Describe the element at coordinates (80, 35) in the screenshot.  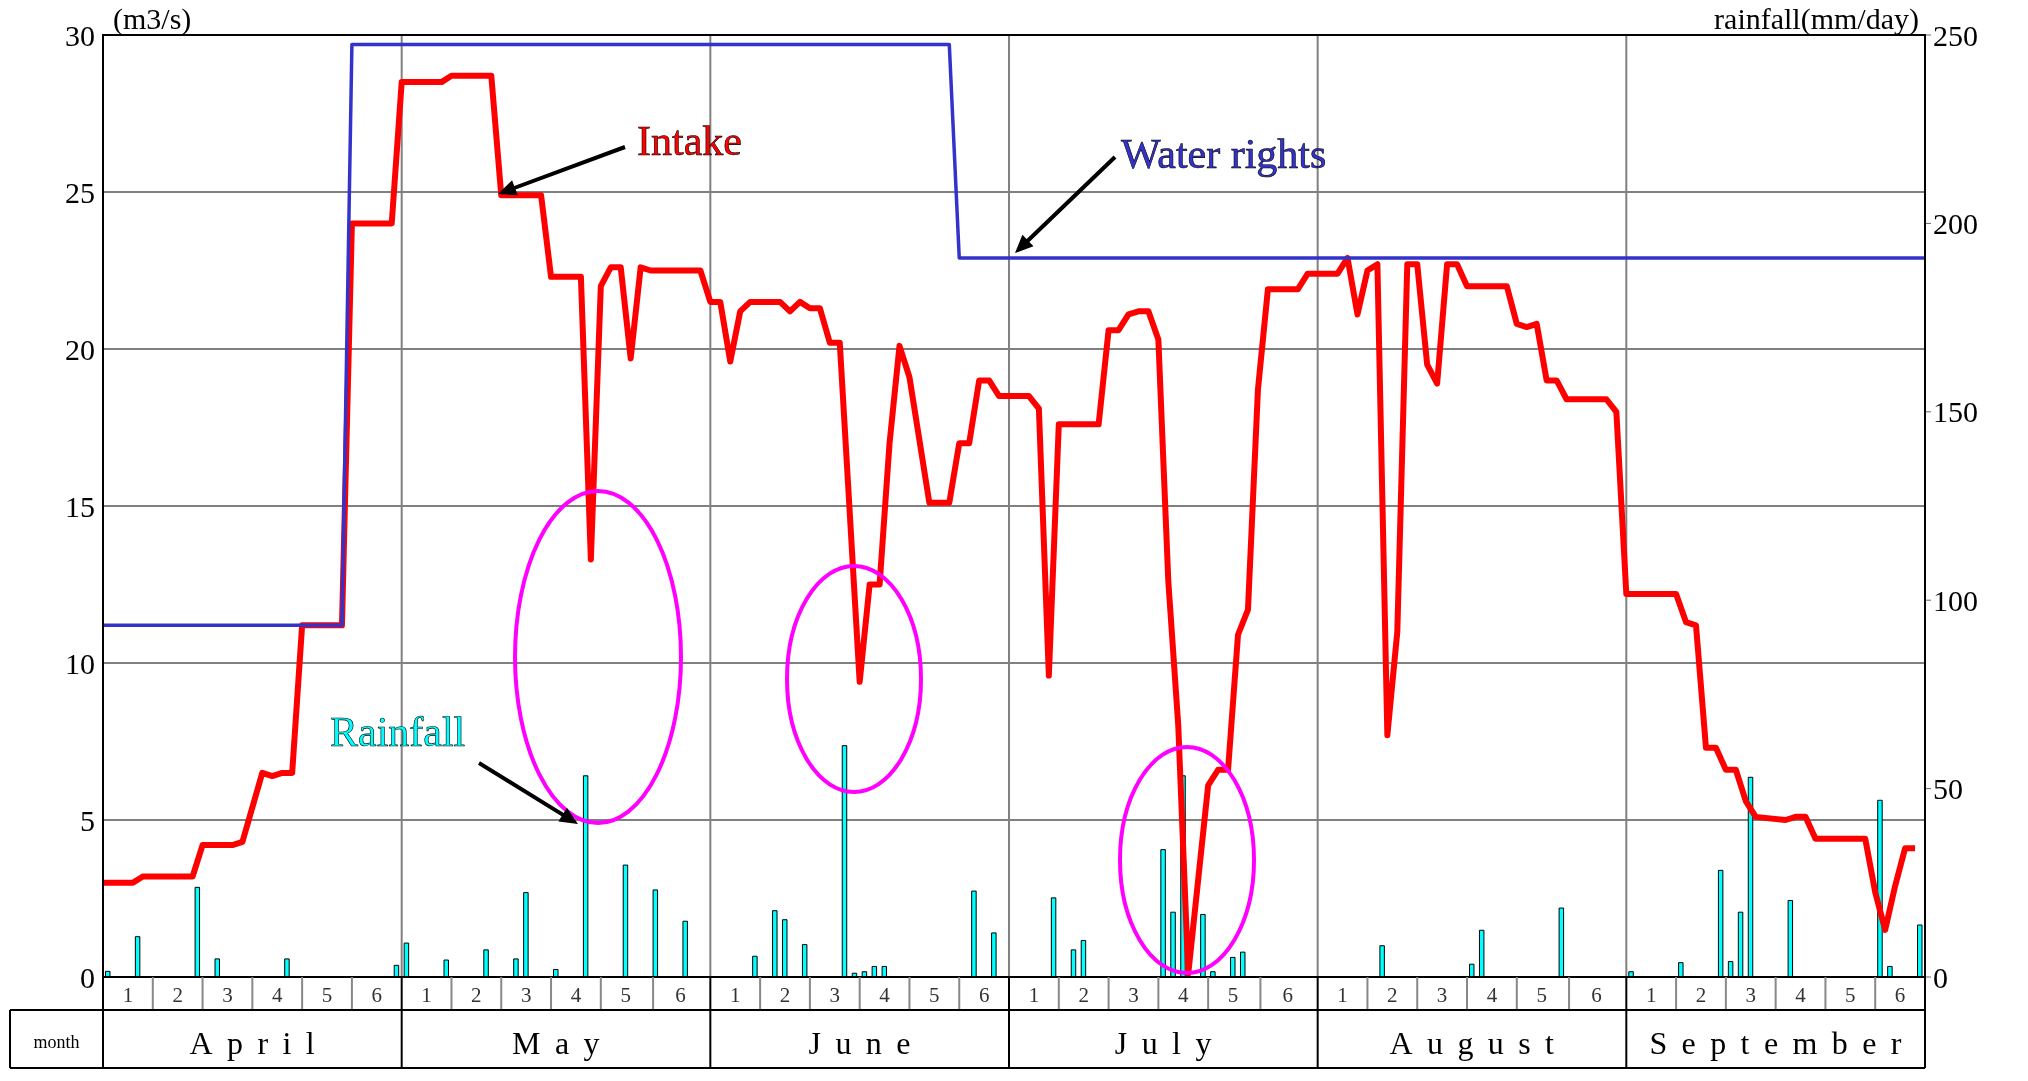
I see `y-tick-label: 30` at that location.